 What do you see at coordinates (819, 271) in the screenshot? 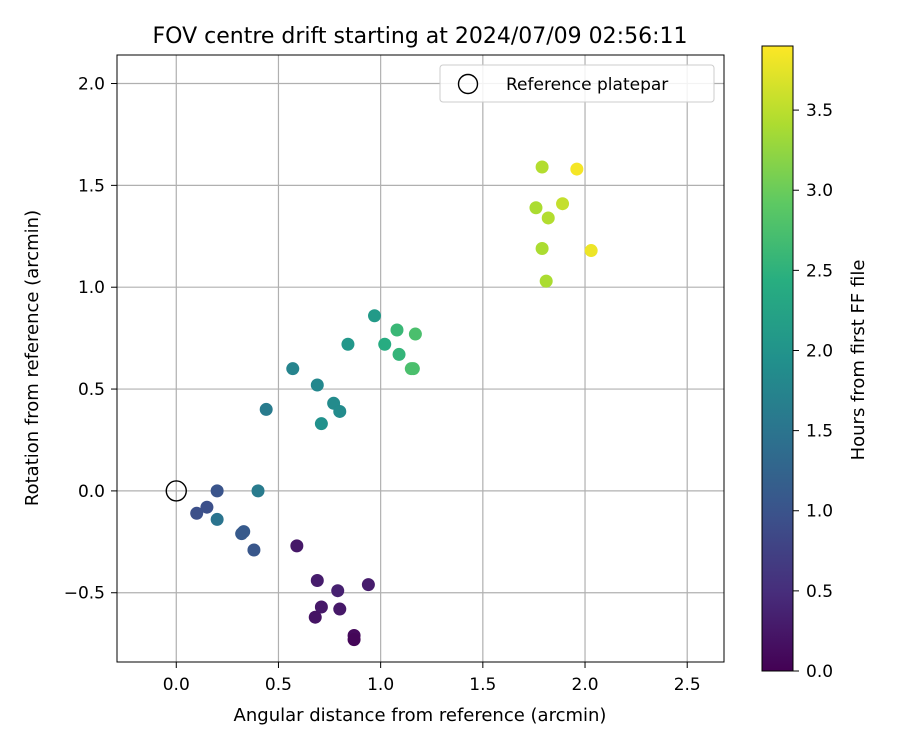
I see `colorbar-tick-label: 2.5` at bounding box center [819, 271].